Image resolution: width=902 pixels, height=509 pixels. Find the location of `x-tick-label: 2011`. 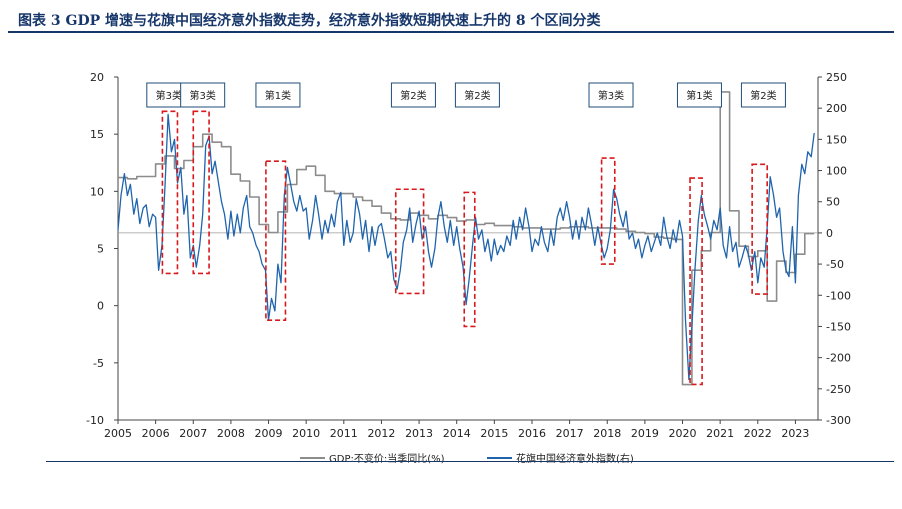

x-tick-label: 2011 is located at coordinates (344, 433).